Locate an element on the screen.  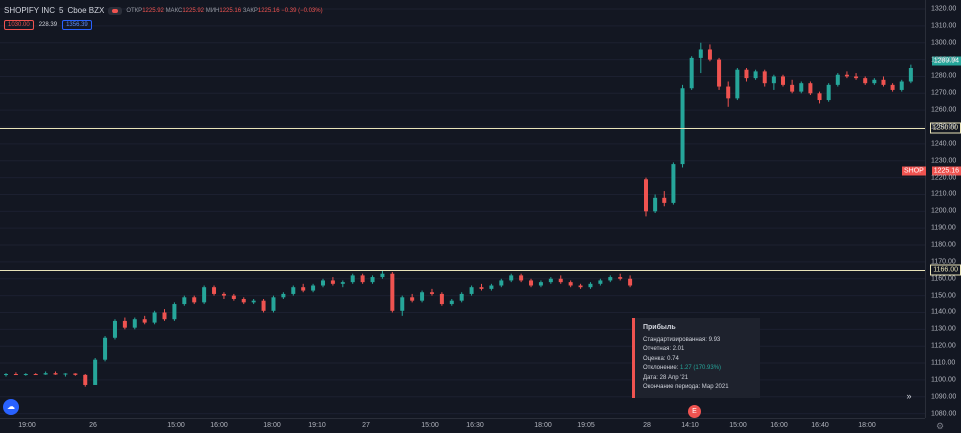
indicator-right: 1356.39 is located at coordinates (77, 25).